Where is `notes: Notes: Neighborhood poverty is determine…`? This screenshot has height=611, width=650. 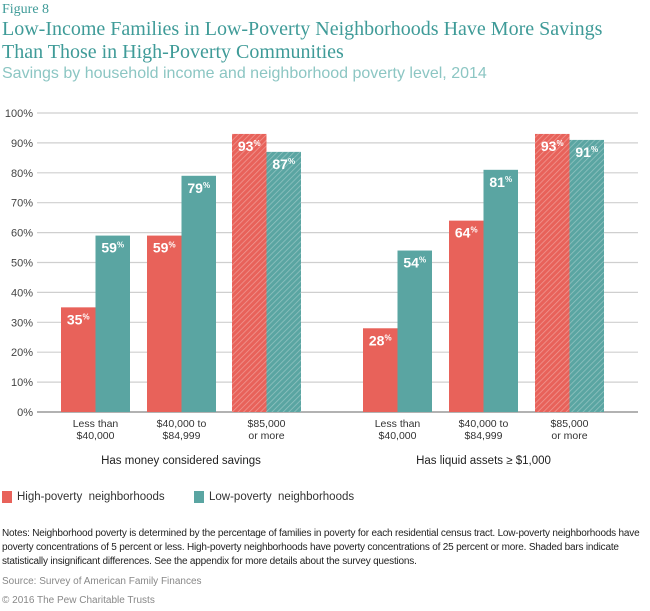
notes: Notes: Neighborhood poverty is determine… is located at coordinates (321, 547).